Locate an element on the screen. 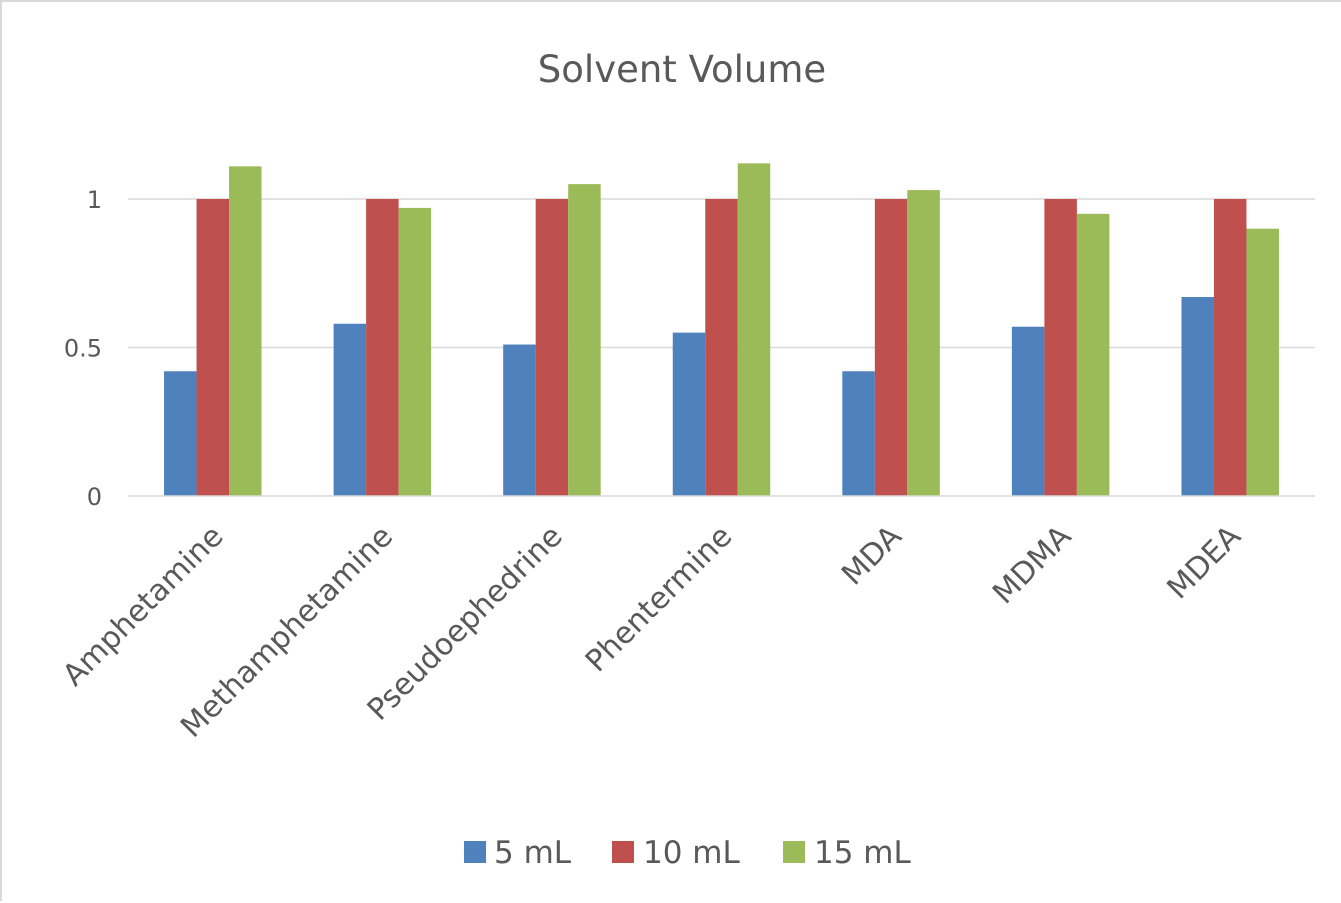 Image resolution: width=1341 pixels, height=903 pixels. bar-15-ml-methamphetamine is located at coordinates (415, 351).